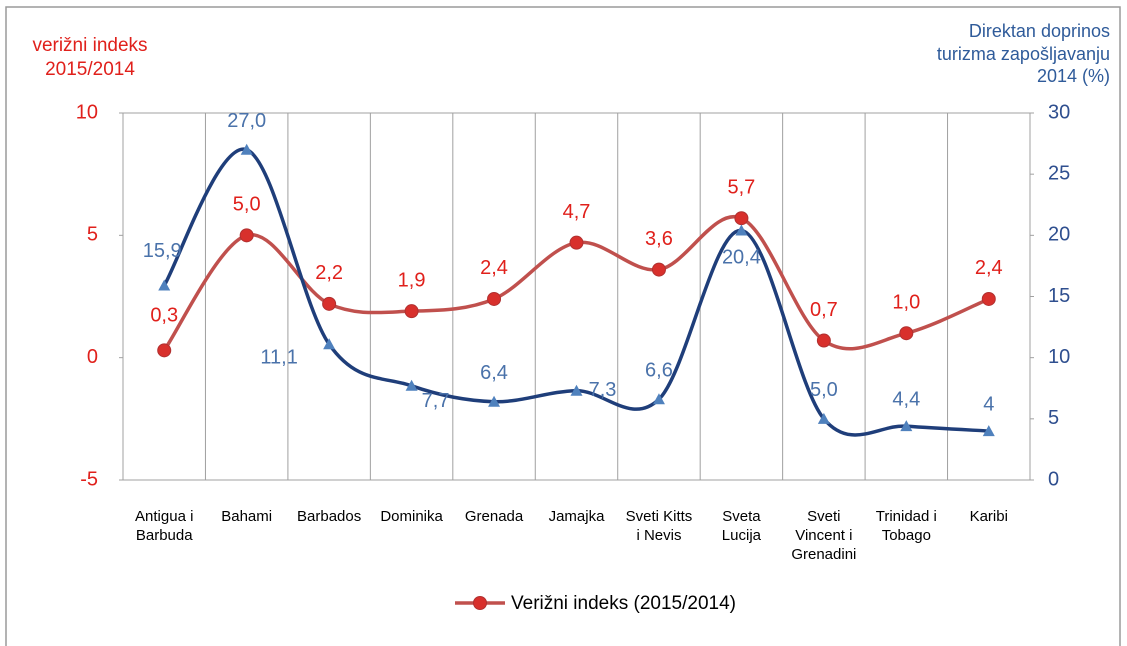 The width and height of the screenshot is (1127, 646). Describe the element at coordinates (741, 526) in the screenshot. I see `x-tick-label: Sveta Lucija` at that location.